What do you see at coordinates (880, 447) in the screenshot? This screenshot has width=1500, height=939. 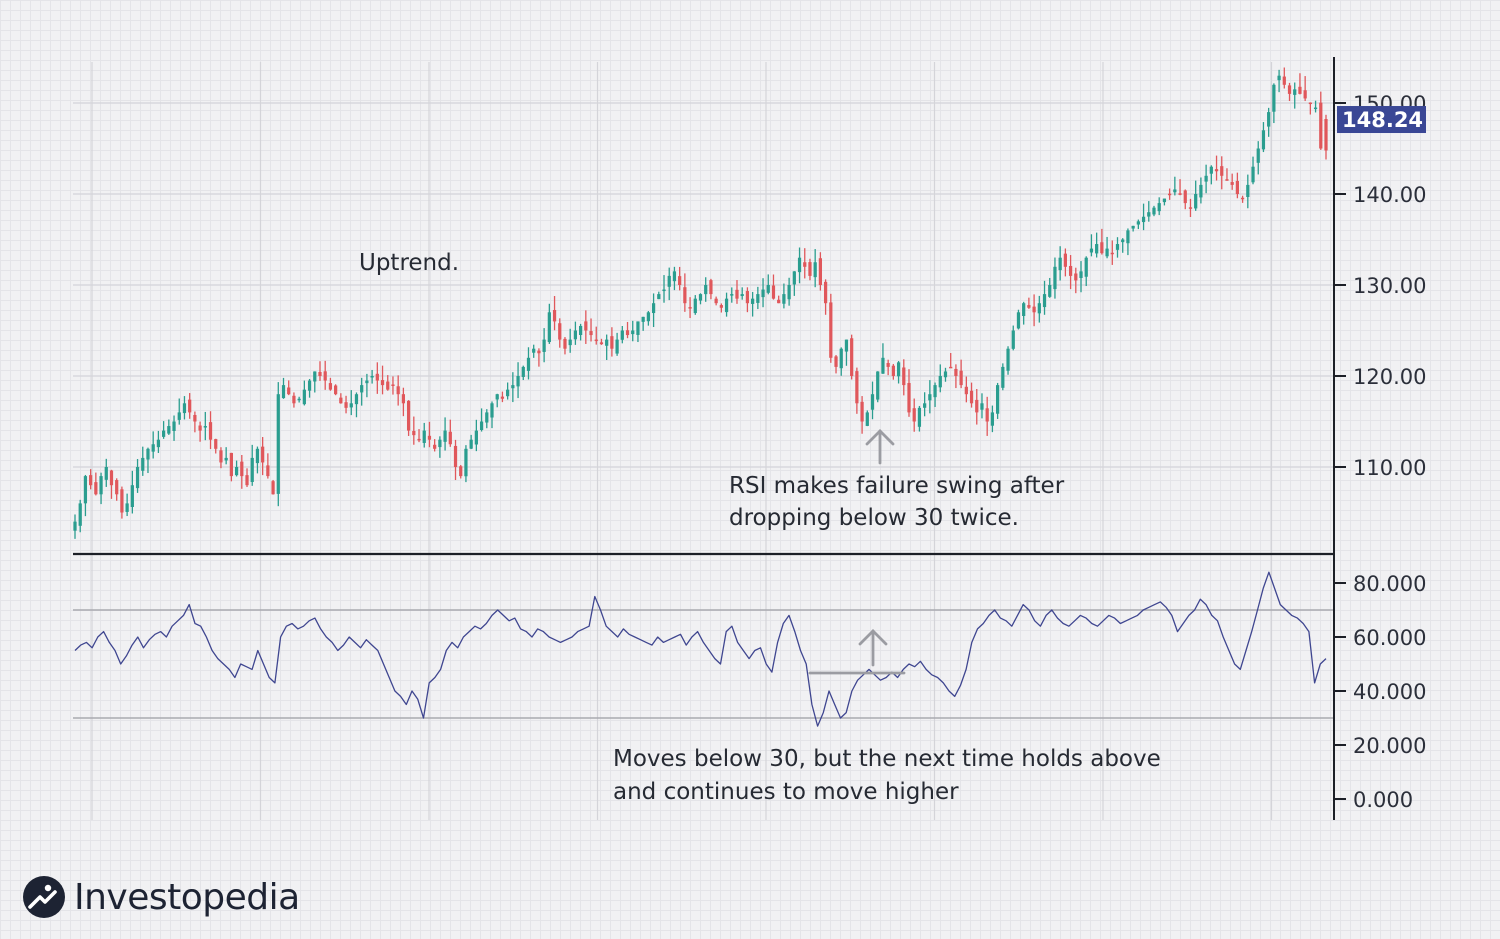 I see `arrow-up-icon` at bounding box center [880, 447].